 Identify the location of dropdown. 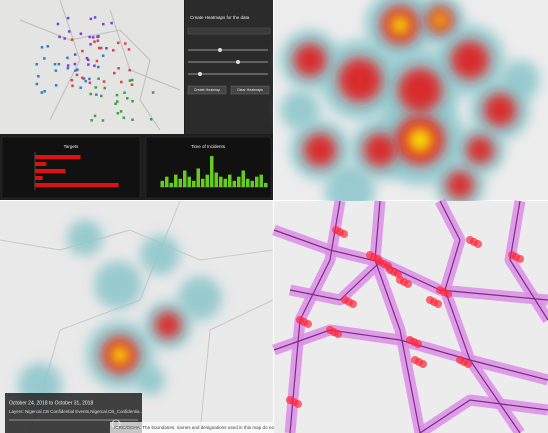
(229, 31).